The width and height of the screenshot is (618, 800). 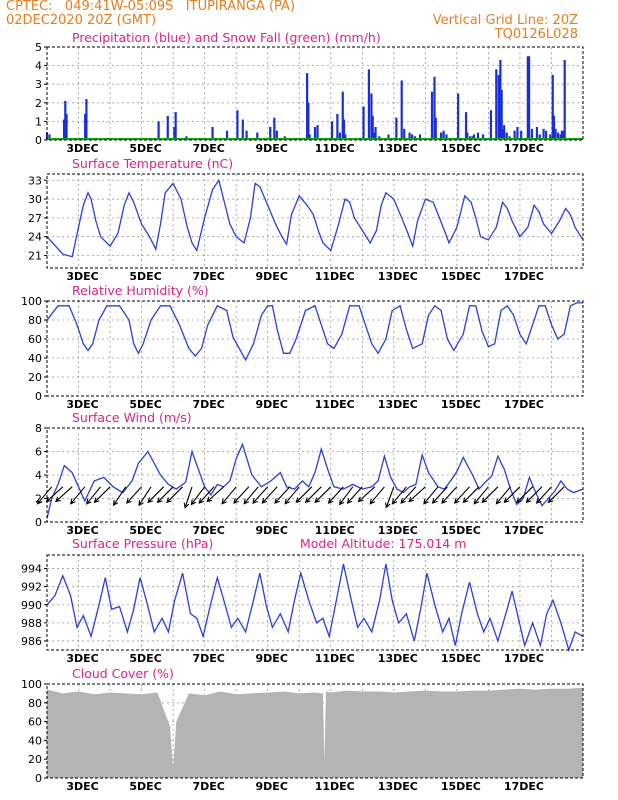 I want to click on pres-y-tick-label: 992, so click(x=31, y=587).